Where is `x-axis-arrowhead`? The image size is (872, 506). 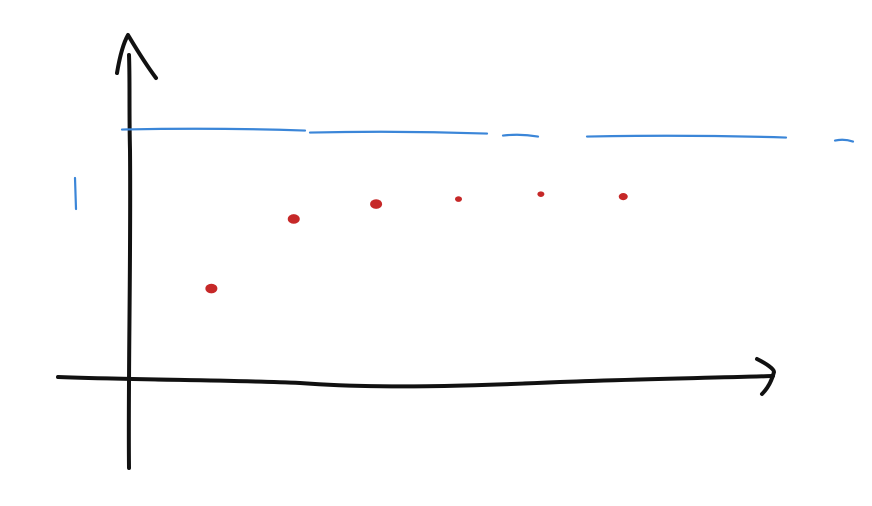
x-axis-arrowhead is located at coordinates (765, 376).